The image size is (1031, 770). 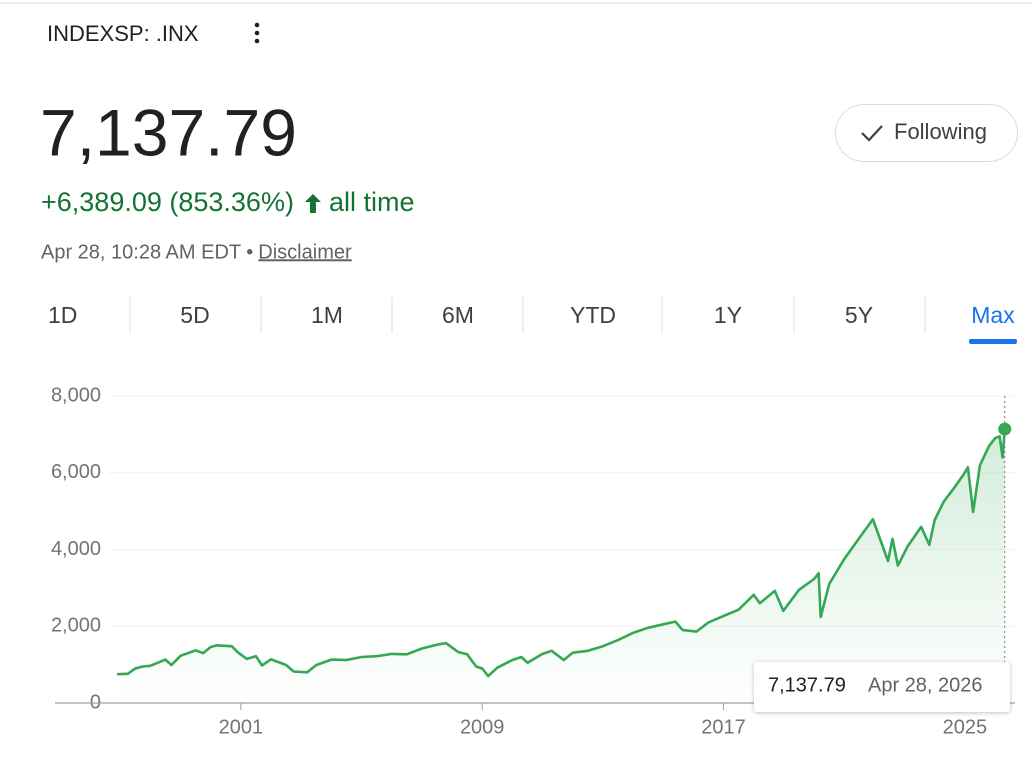 I want to click on tab-label: 5D, so click(x=194, y=315).